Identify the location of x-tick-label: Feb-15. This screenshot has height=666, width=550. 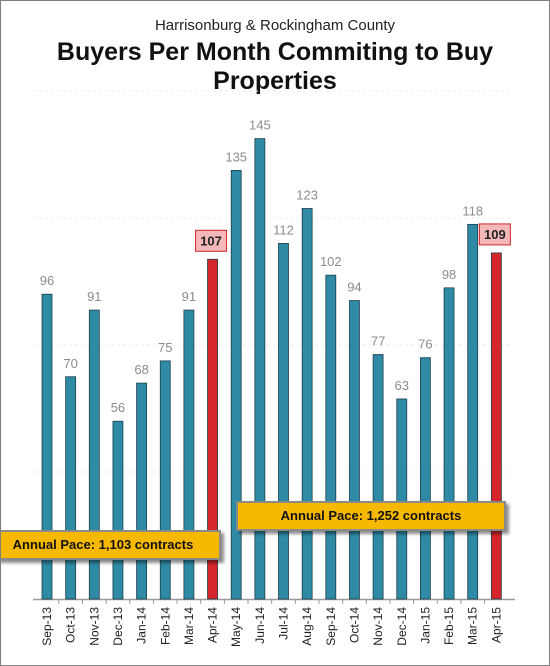
(449, 626).